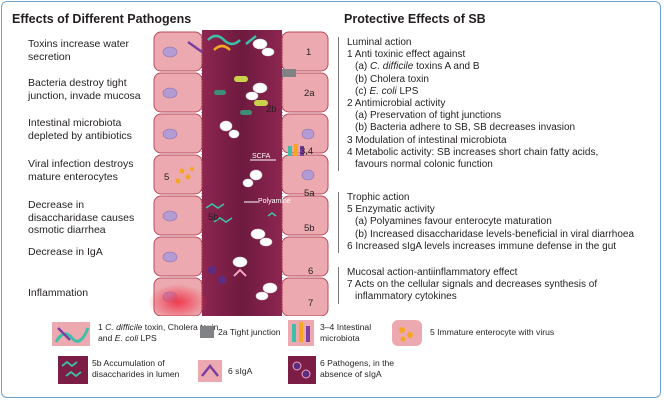 This screenshot has width=664, height=401. What do you see at coordinates (407, 333) in the screenshot?
I see `legend-virus-icon` at bounding box center [407, 333].